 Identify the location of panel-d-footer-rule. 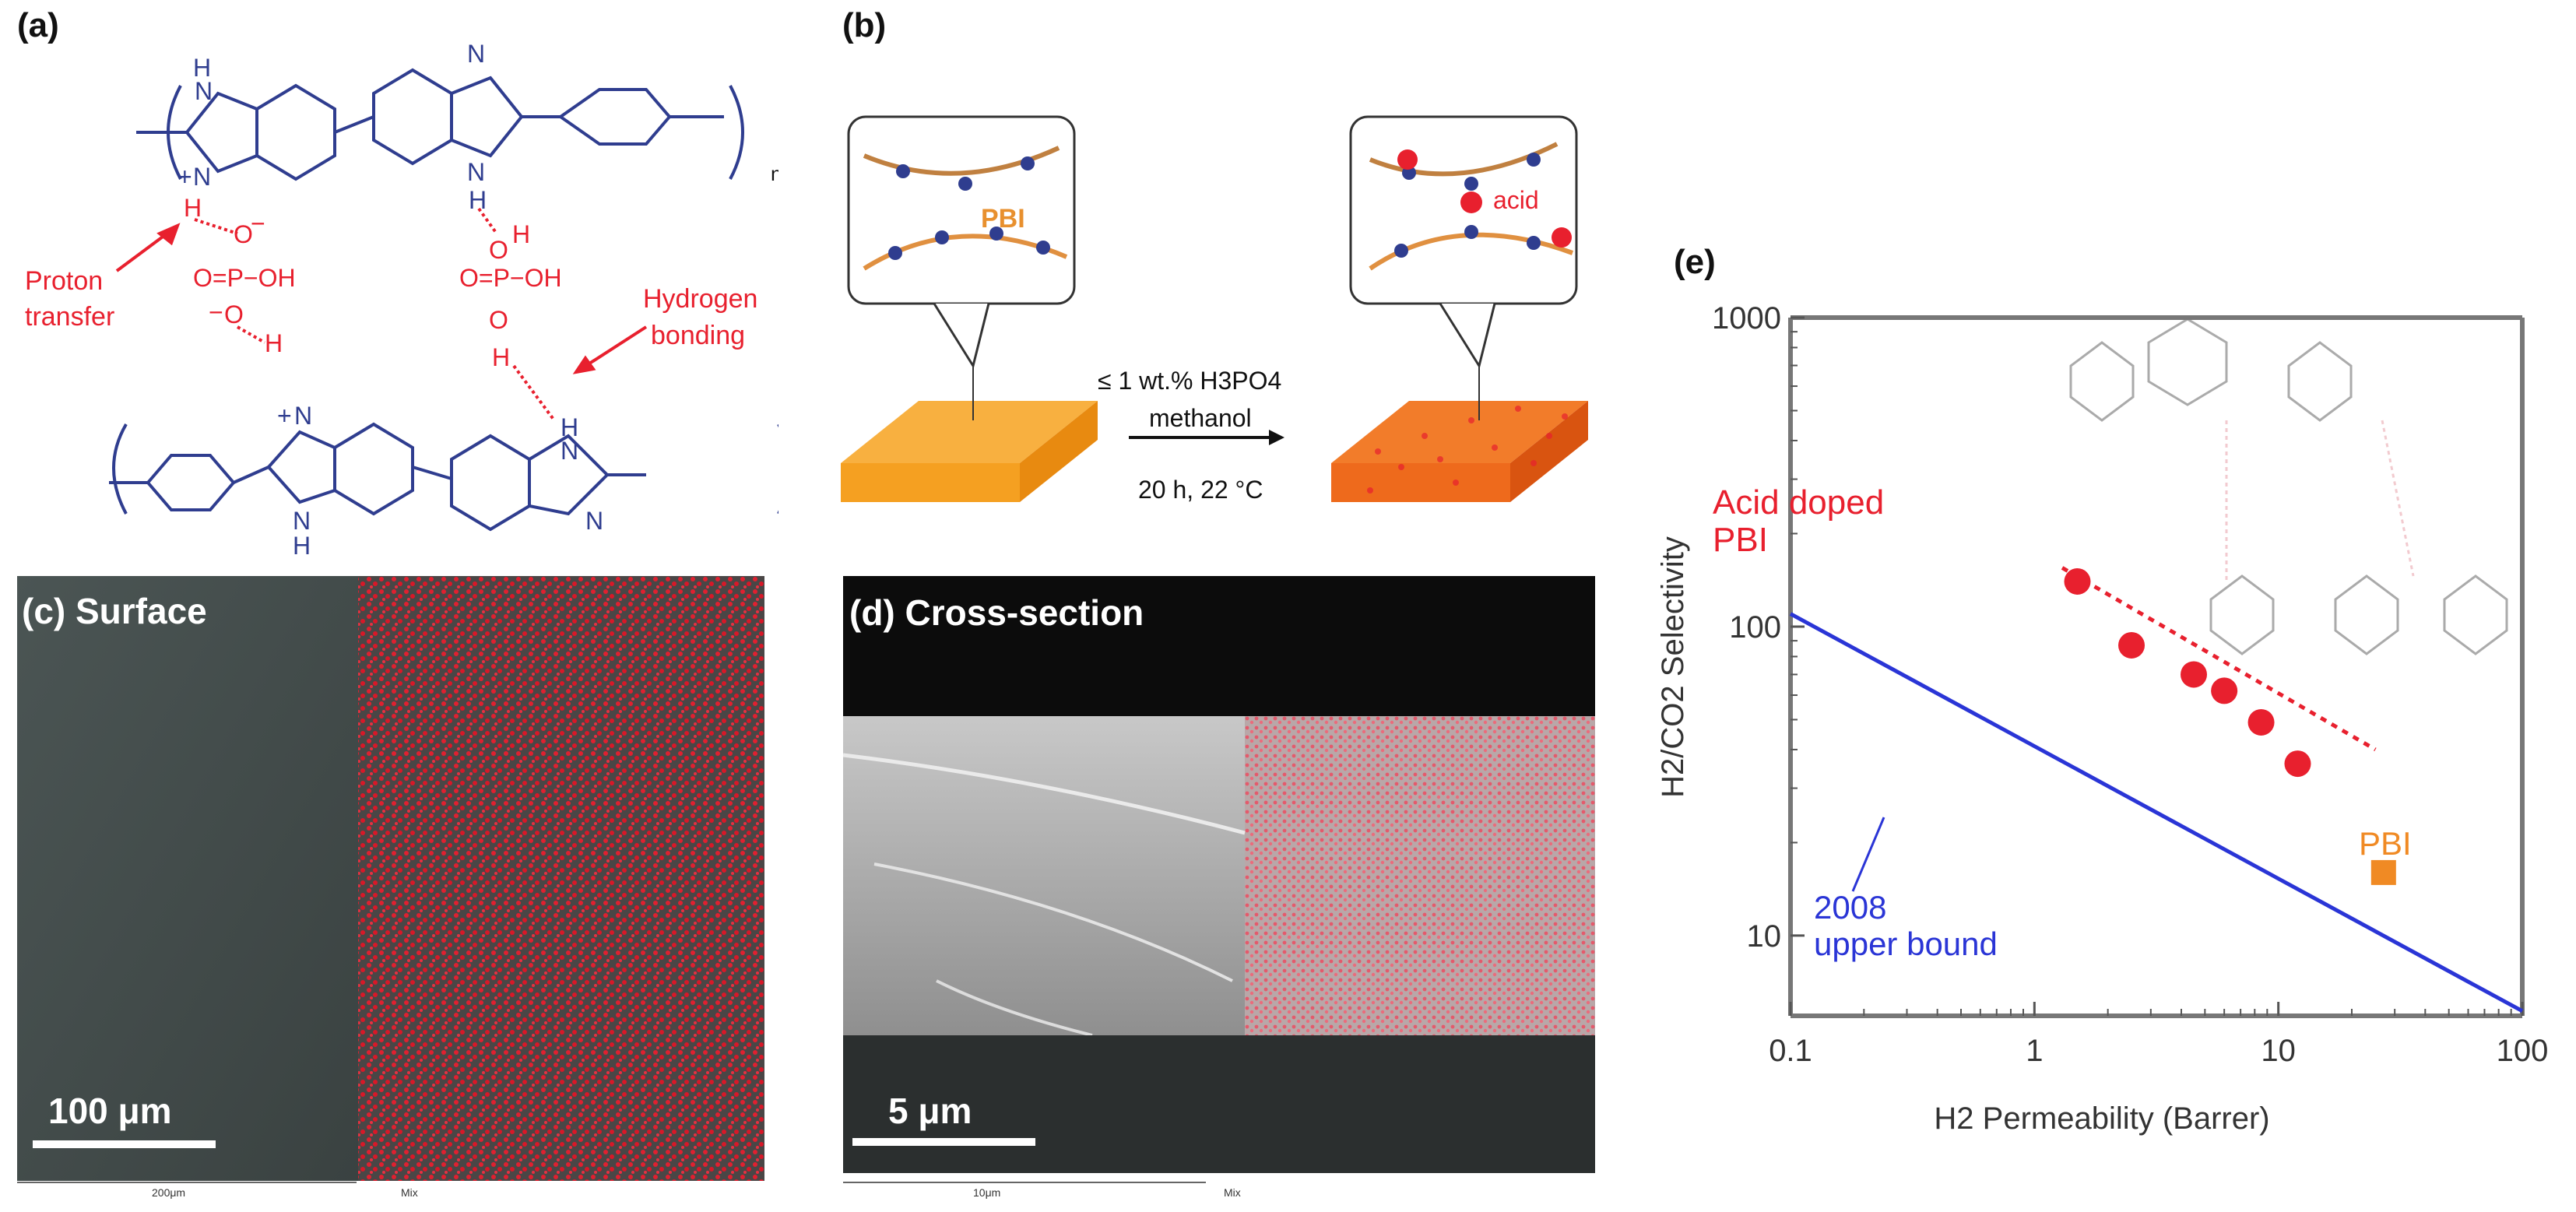
(1024, 1182).